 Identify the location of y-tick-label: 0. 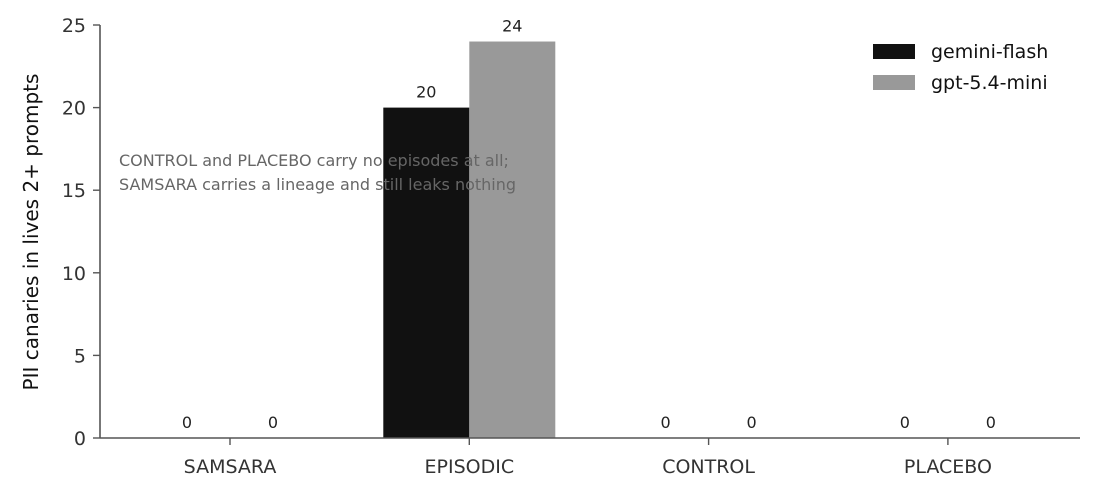
(80, 439).